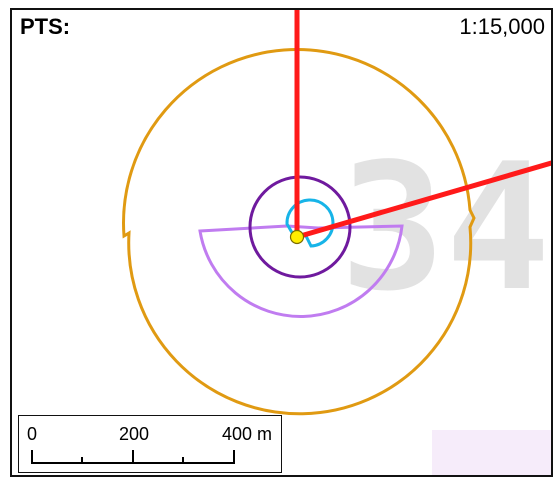  What do you see at coordinates (45, 26) in the screenshot?
I see `map-title: PTS:` at bounding box center [45, 26].